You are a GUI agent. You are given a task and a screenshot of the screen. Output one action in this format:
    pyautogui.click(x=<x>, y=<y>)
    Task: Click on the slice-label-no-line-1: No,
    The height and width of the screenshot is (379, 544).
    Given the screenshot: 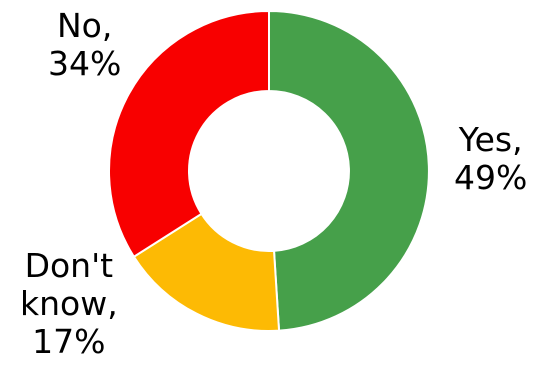 What is the action you would take?
    pyautogui.click(x=84, y=25)
    